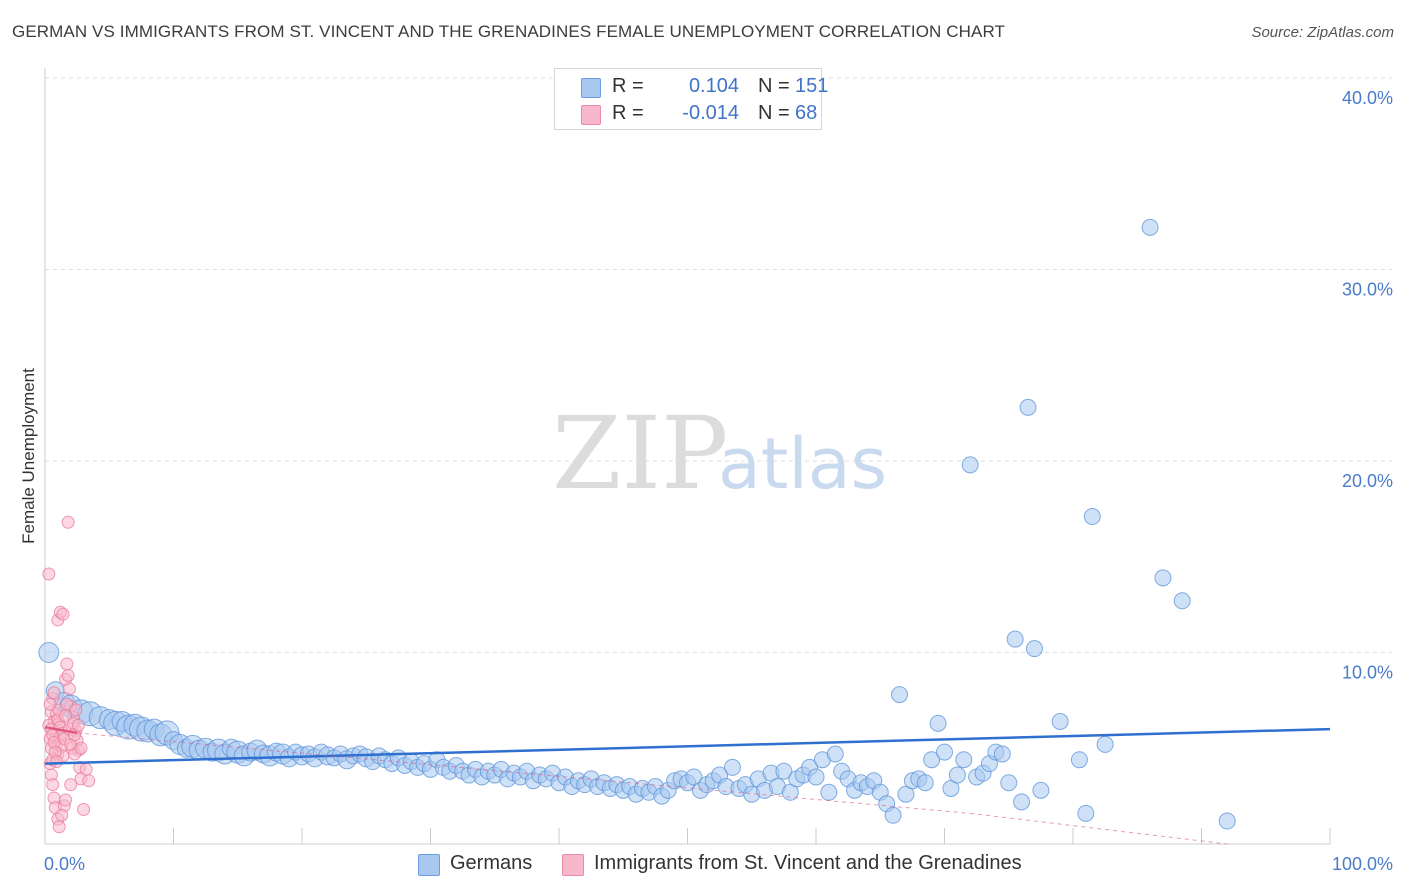  I want to click on legend-n-value: 151, so click(812, 86).